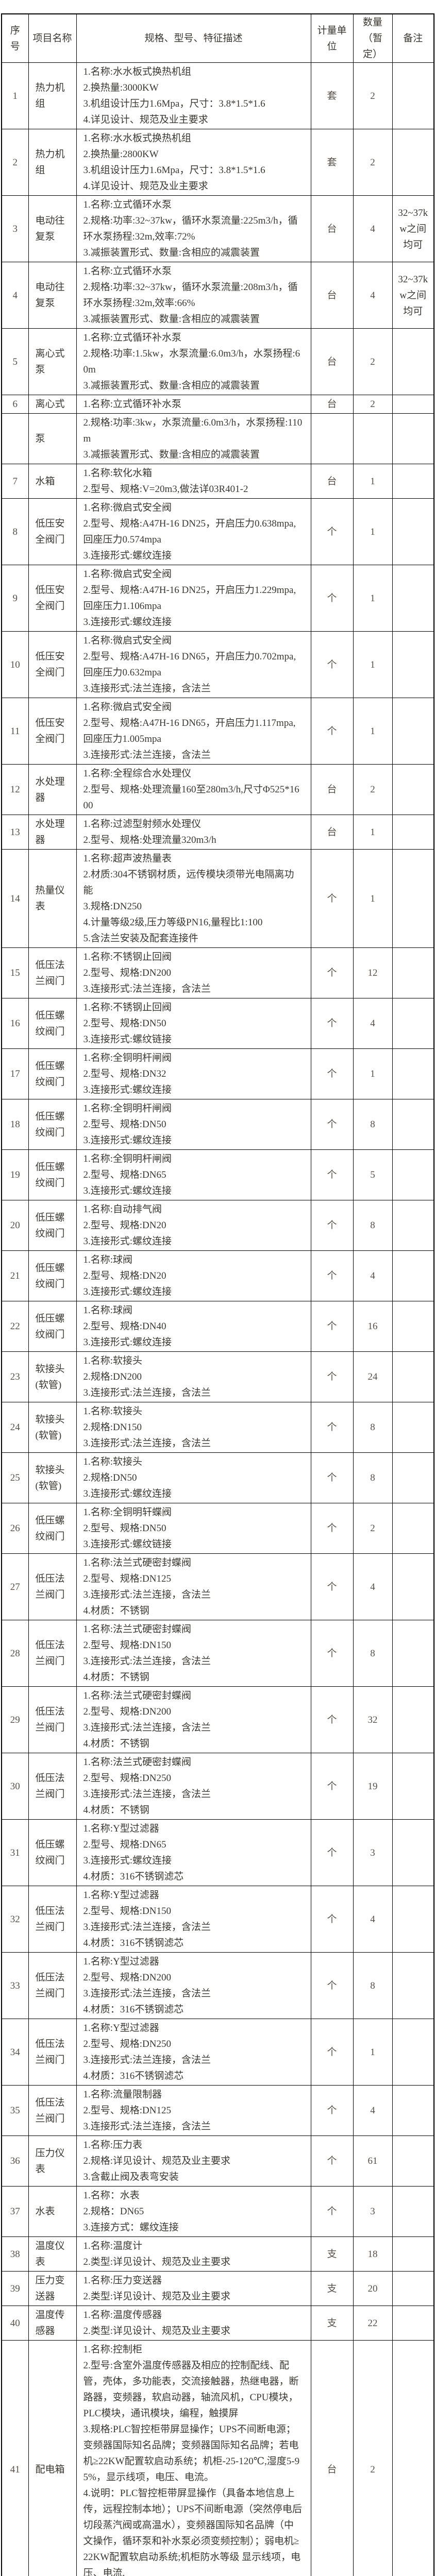  Describe the element at coordinates (372, 1919) in the screenshot. I see `item-qty: 4` at that location.